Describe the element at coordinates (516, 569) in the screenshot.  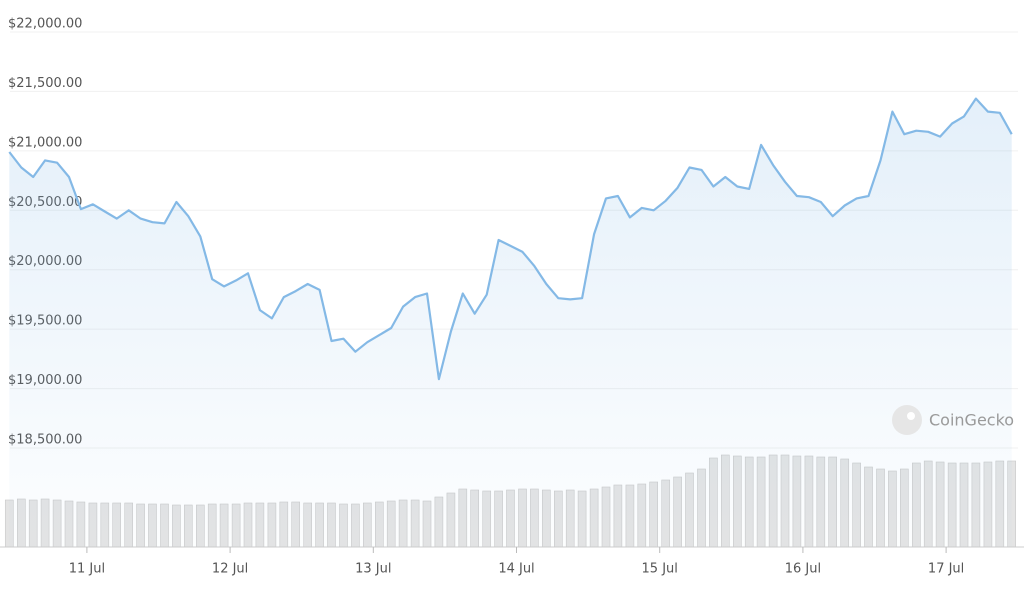
I see `x-tick-label: 14 Jul` at that location.